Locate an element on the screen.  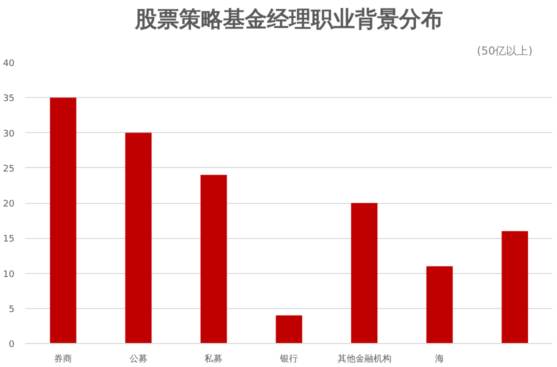
x-tick-label: 海 is located at coordinates (439, 359).